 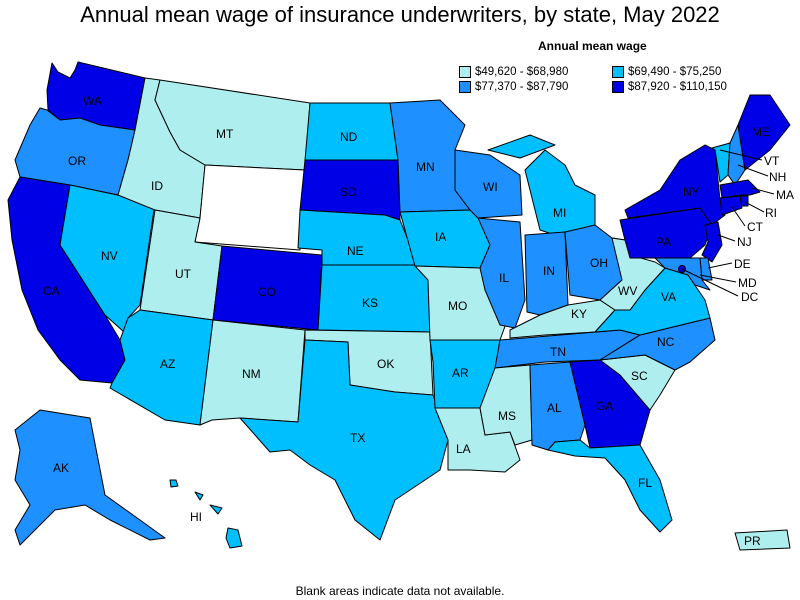 What do you see at coordinates (666, 342) in the screenshot?
I see `label-NC: NC` at bounding box center [666, 342].